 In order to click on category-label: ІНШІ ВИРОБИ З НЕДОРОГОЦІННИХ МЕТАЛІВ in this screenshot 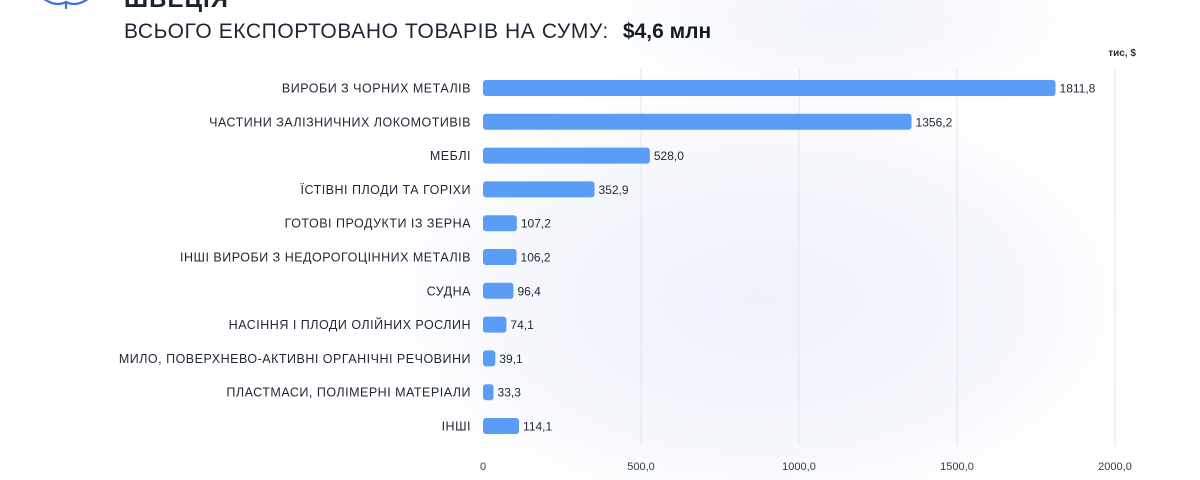, I will do `click(325, 258)`.